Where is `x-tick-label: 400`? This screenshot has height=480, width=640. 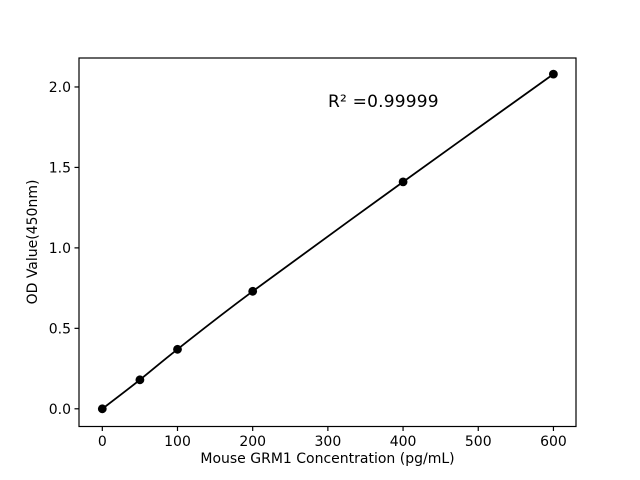
x-tick-label: 400 is located at coordinates (403, 442).